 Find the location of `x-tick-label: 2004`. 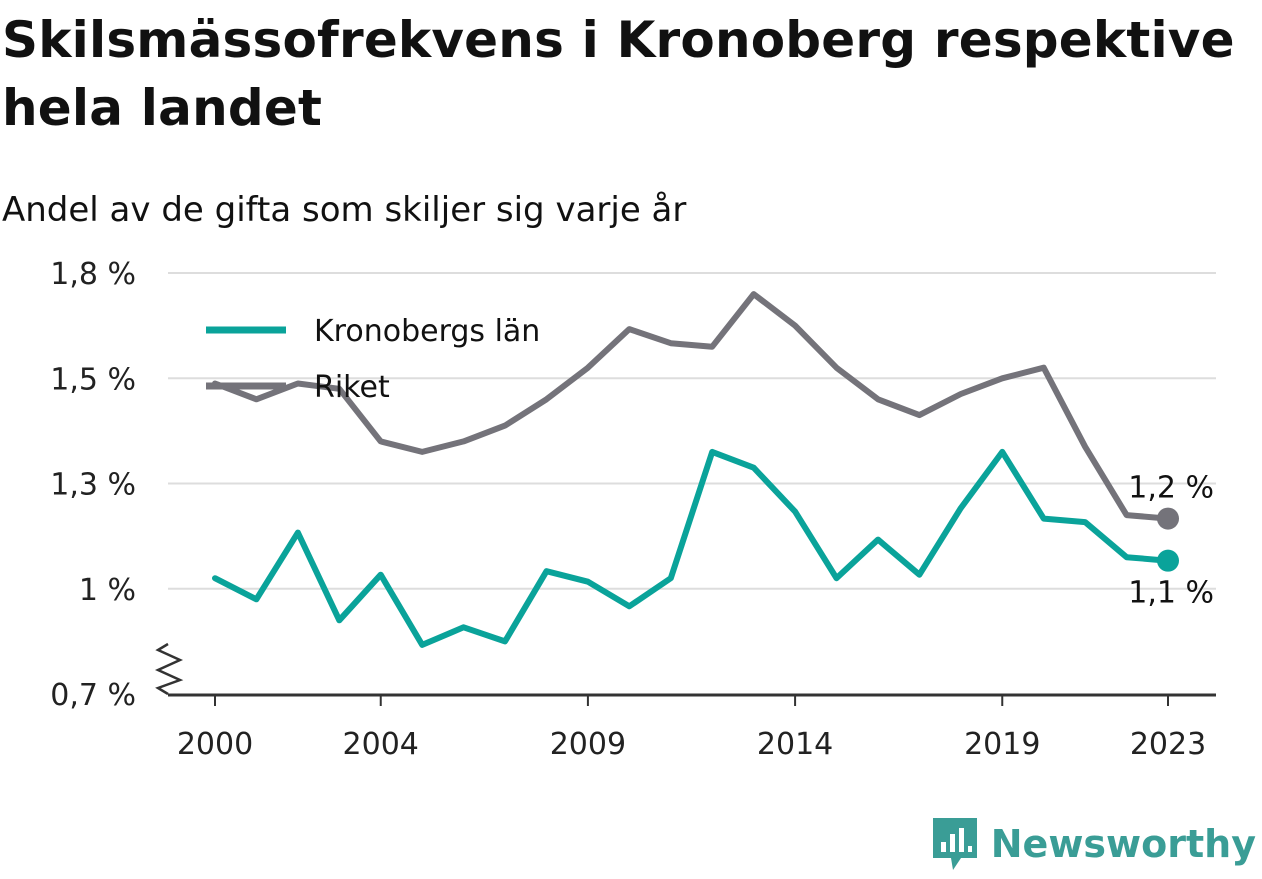

x-tick-label: 2004 is located at coordinates (381, 744).